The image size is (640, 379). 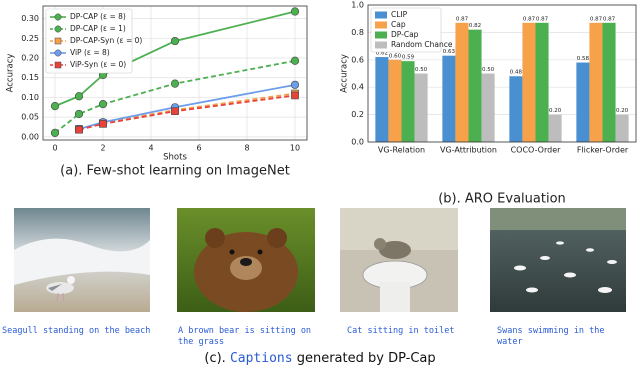 I want to click on y-tick-label: 0.30, so click(x=30, y=18).